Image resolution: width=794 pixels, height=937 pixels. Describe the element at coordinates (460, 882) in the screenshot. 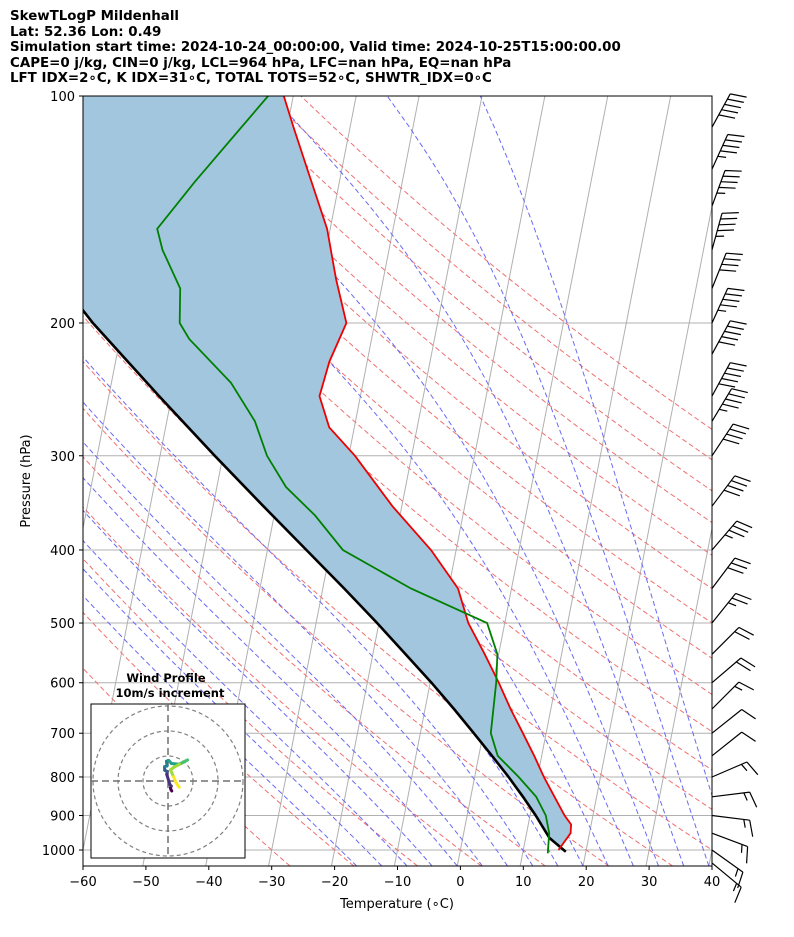

I see `x-tick-label: 0` at that location.